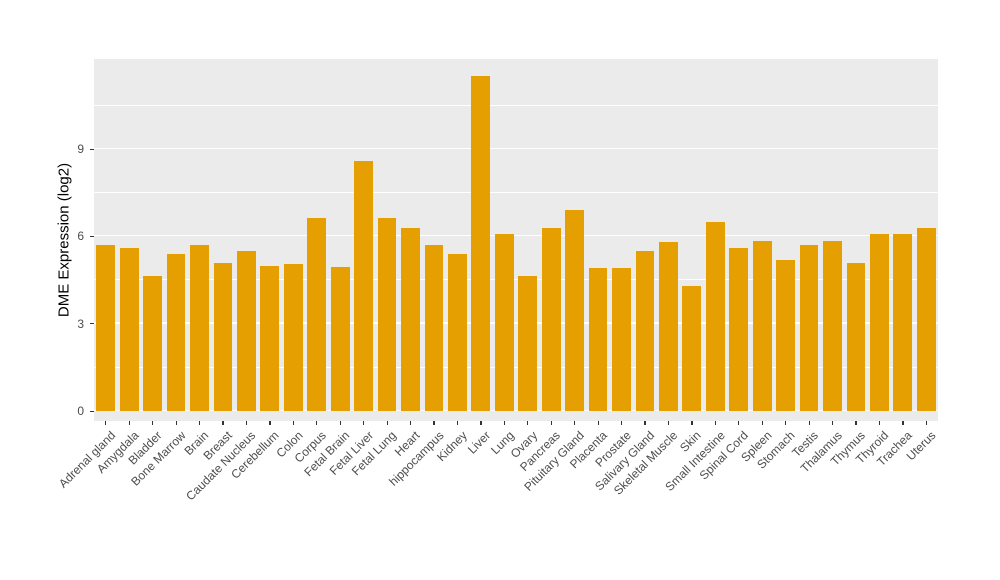 This screenshot has height=580, width=1000. Describe the element at coordinates (479, 442) in the screenshot. I see `x-tick-label: Liver` at that location.